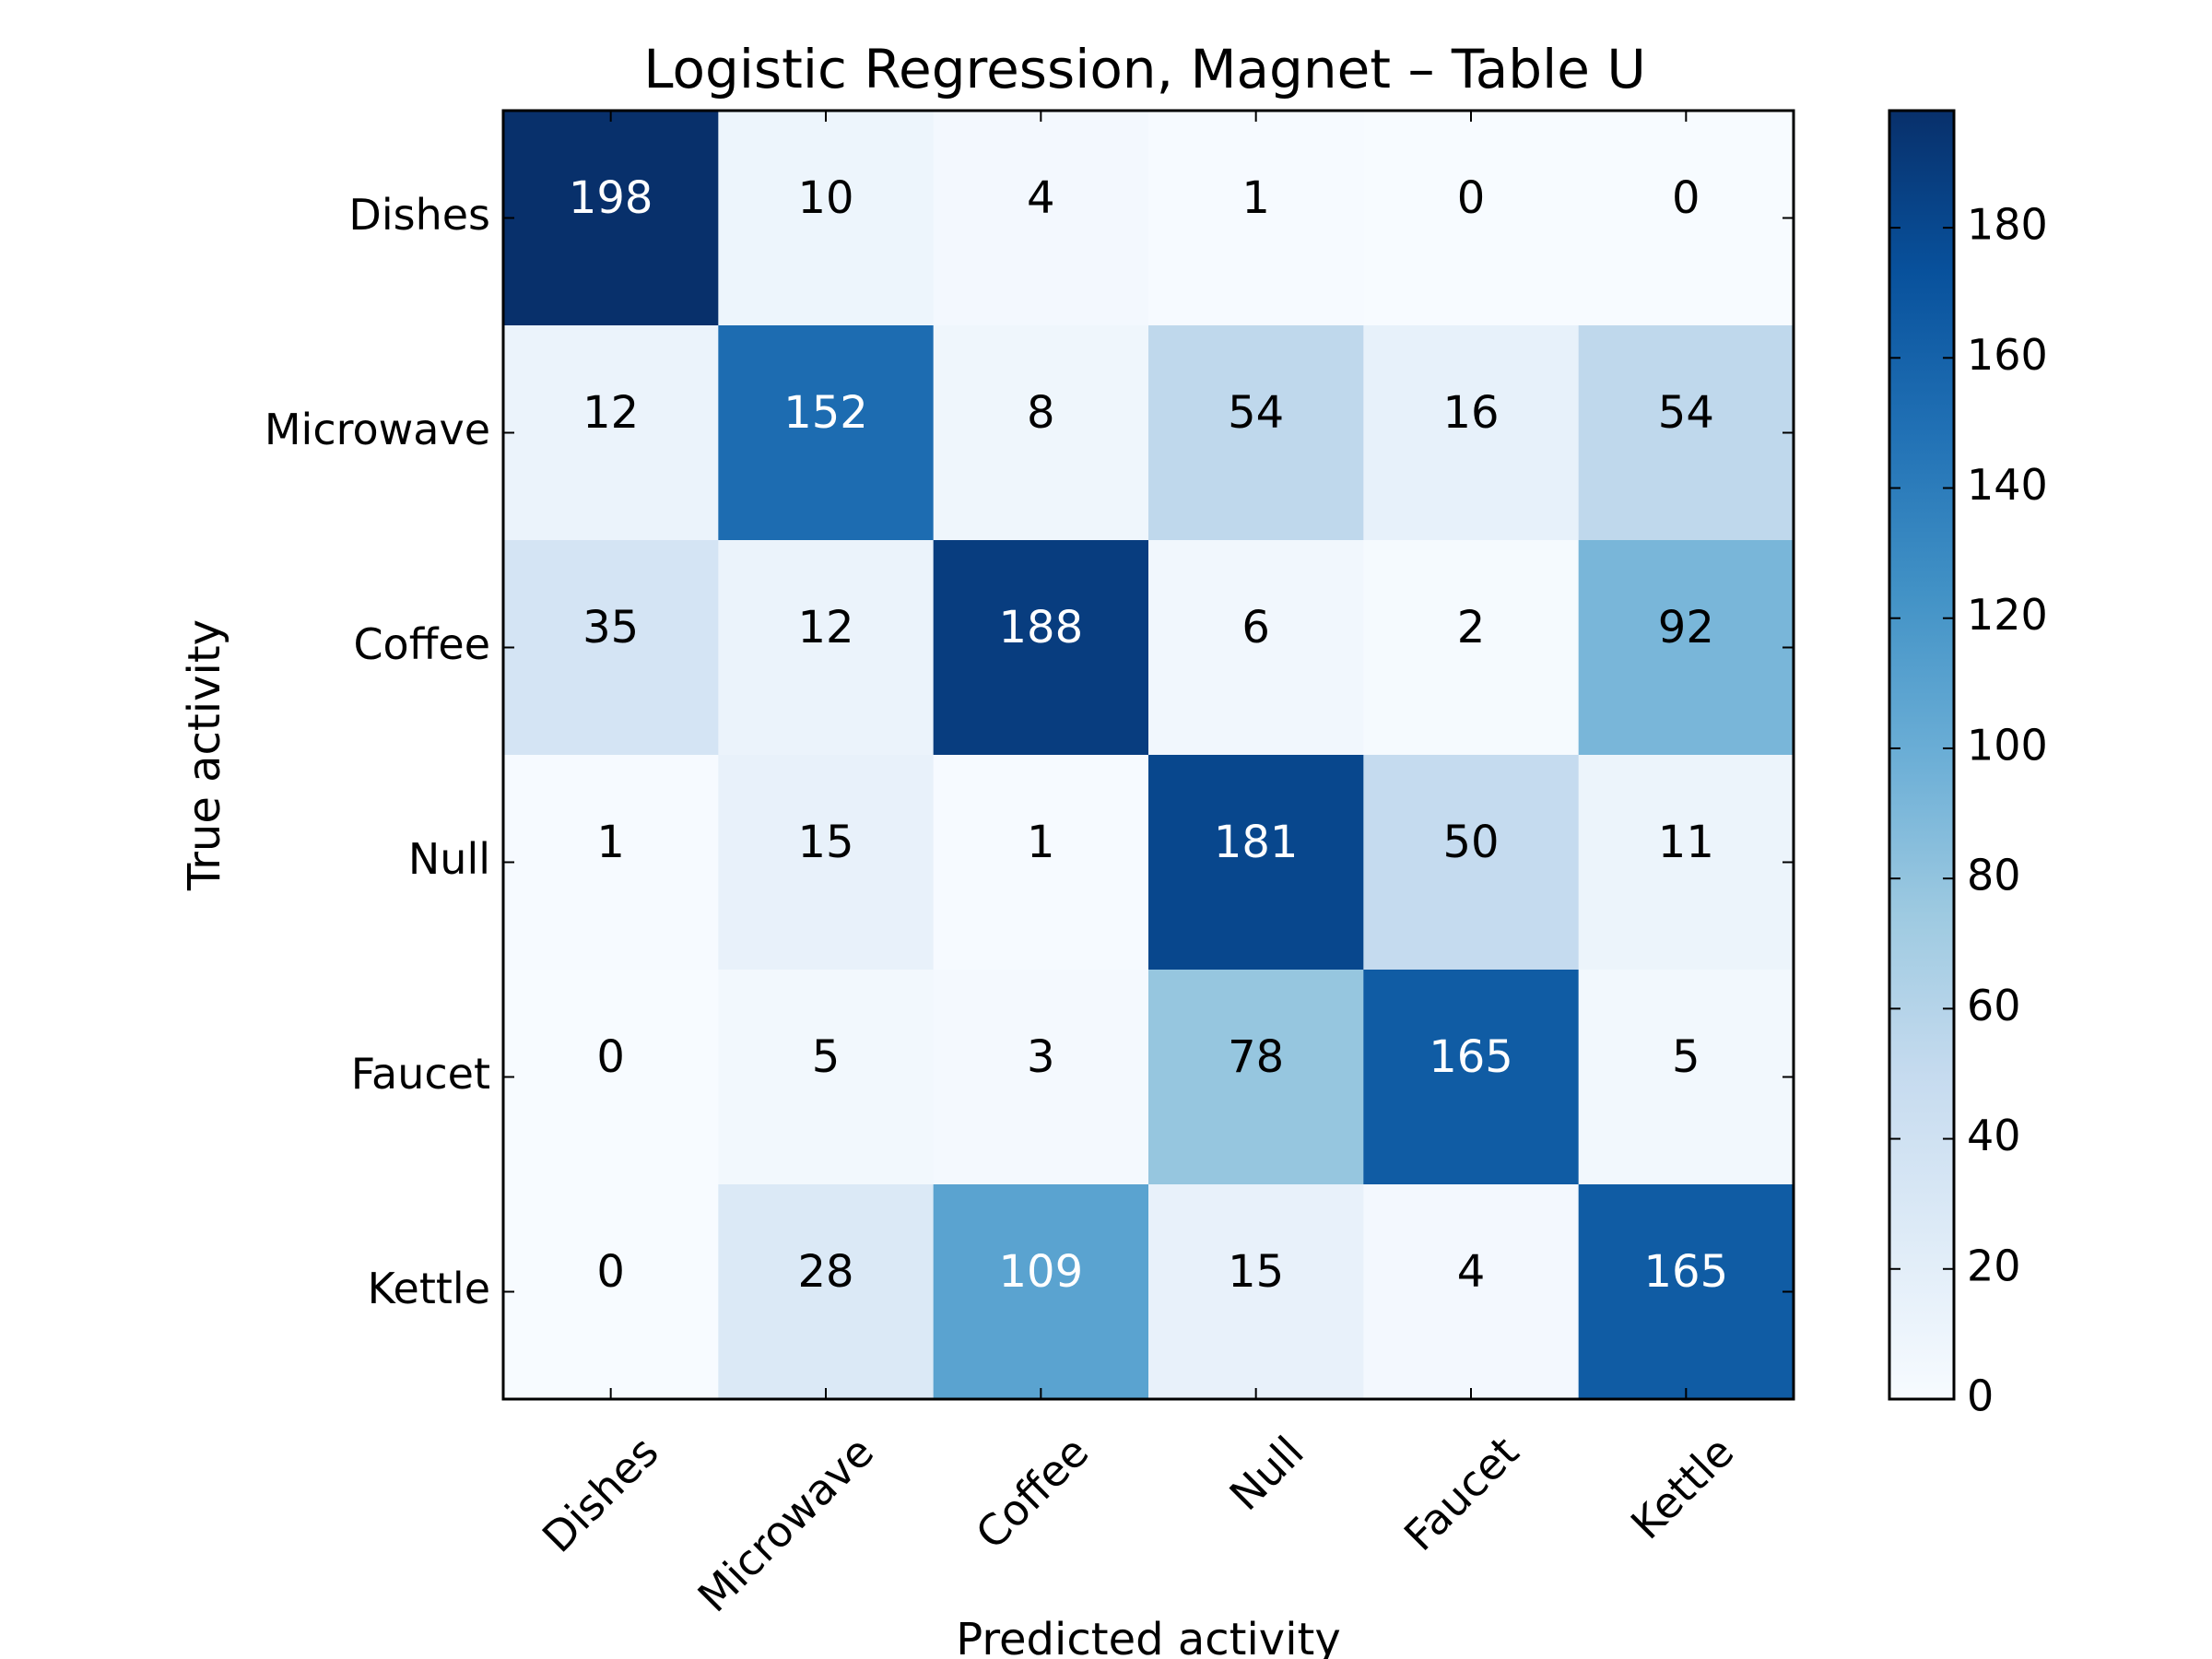 This screenshot has width=2212, height=1659. What do you see at coordinates (1256, 842) in the screenshot?
I see `cell-value-label: 181` at bounding box center [1256, 842].